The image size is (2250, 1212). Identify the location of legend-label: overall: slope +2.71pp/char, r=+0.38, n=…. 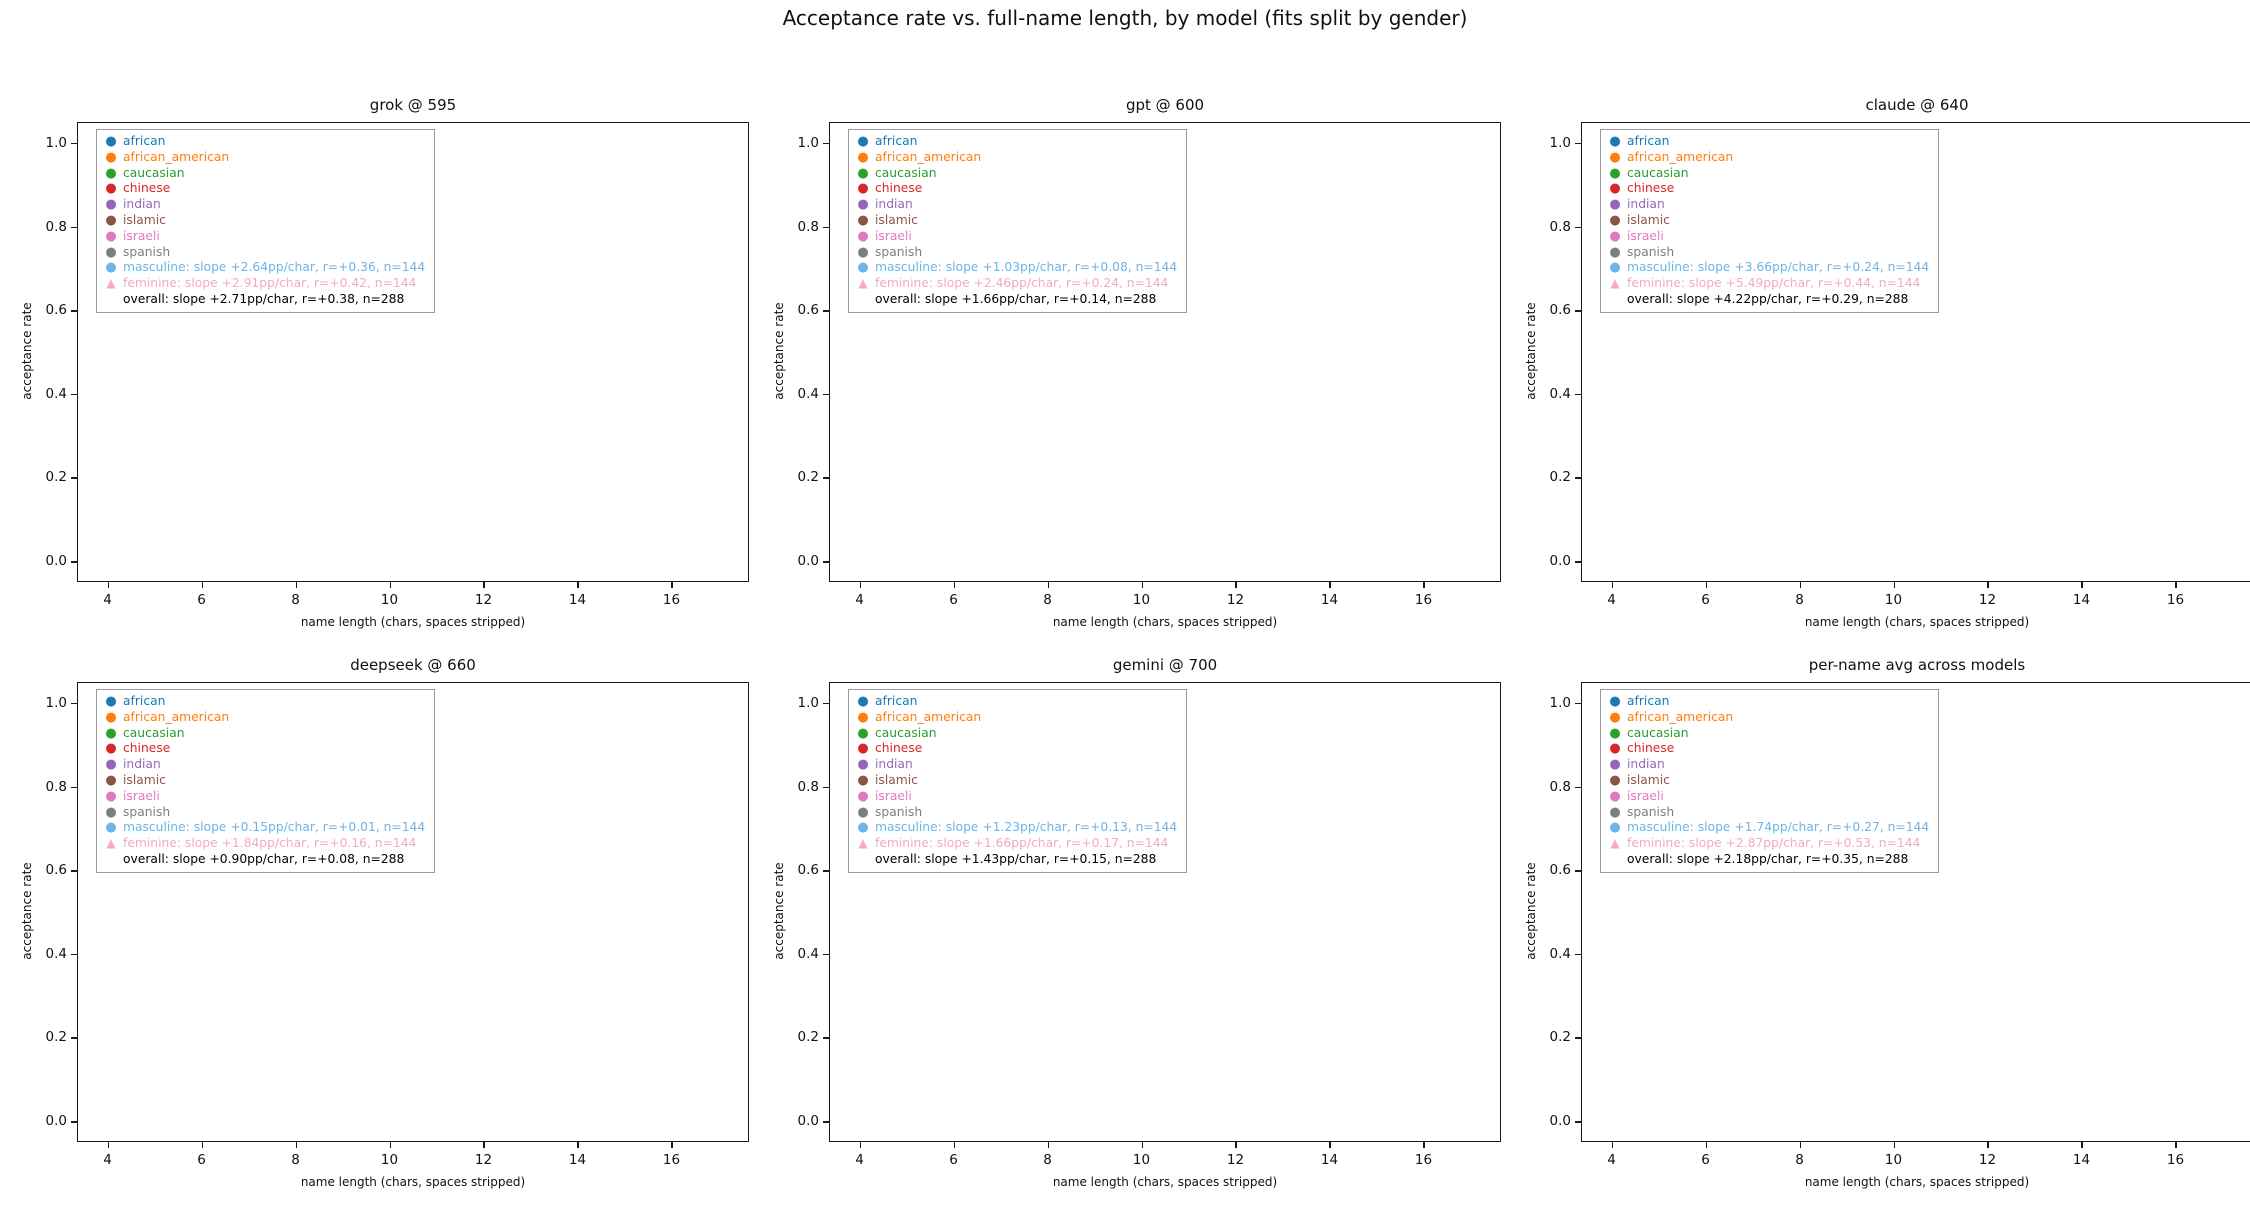
(264, 298).